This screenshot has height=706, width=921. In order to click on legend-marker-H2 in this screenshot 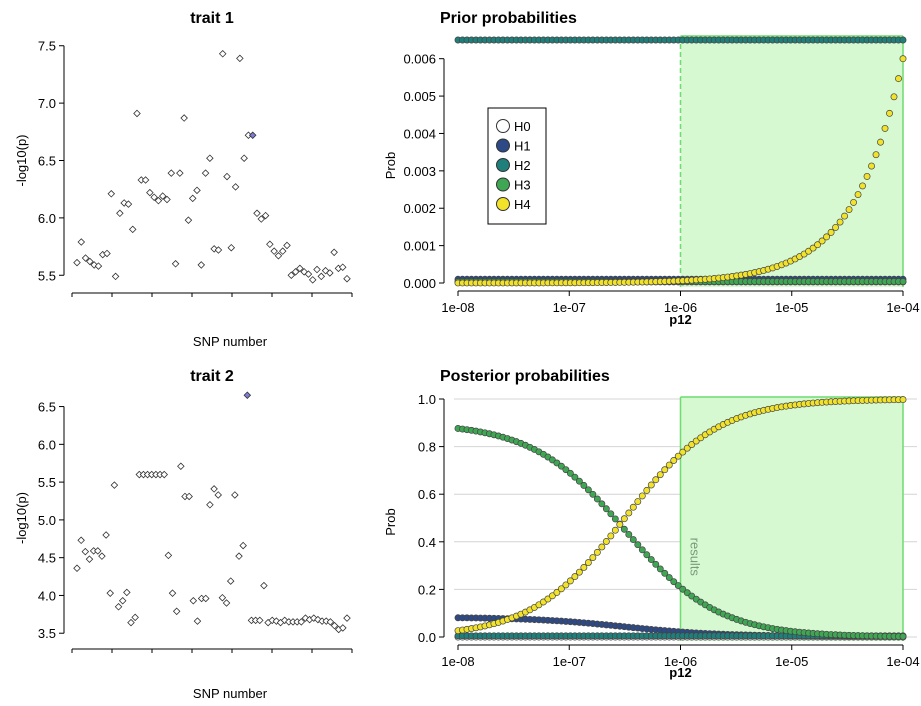, I will do `click(503, 165)`.